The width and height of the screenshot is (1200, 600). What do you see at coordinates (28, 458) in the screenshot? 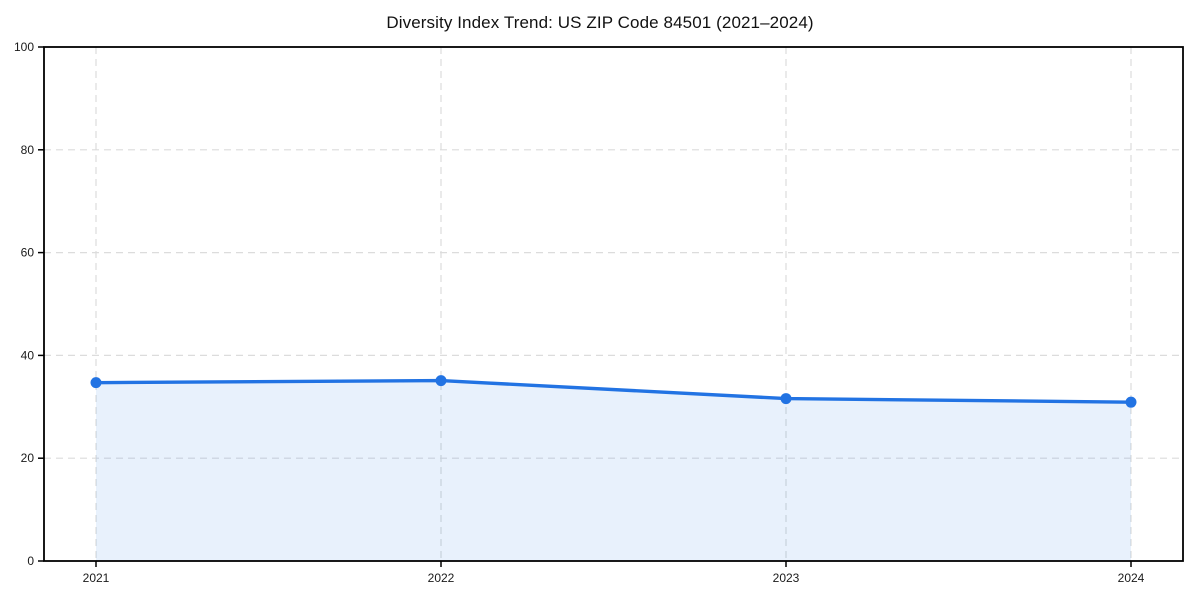
I see `y-tick-label: 20` at bounding box center [28, 458].